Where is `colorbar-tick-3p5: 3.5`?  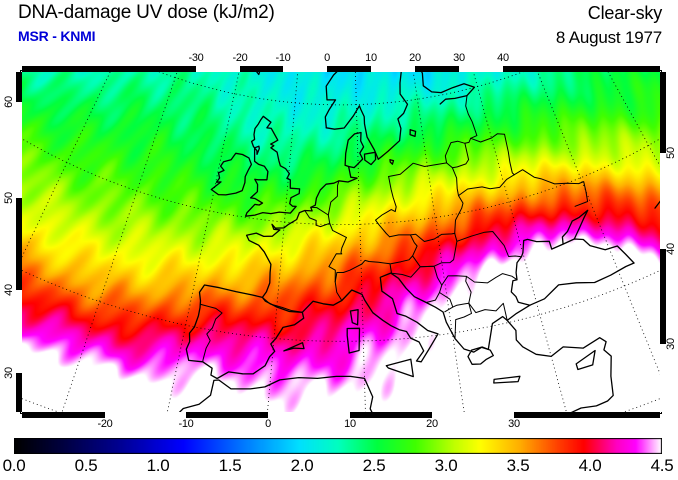 colorbar-tick-3p5: 3.5 is located at coordinates (518, 465).